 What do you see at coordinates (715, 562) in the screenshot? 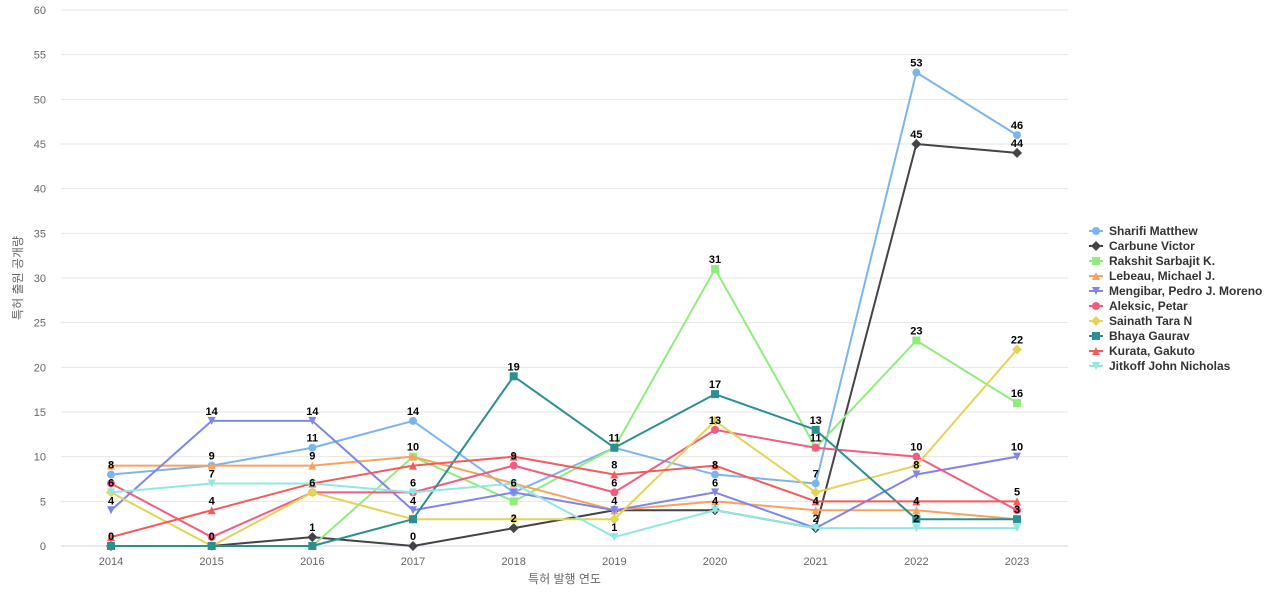
I see `x-tick-label: 2020` at bounding box center [715, 562].